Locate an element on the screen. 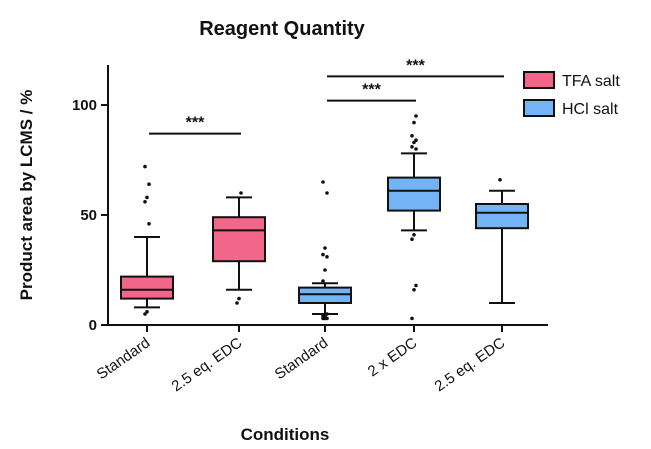  y-tick-label: 0 is located at coordinates (93, 325).